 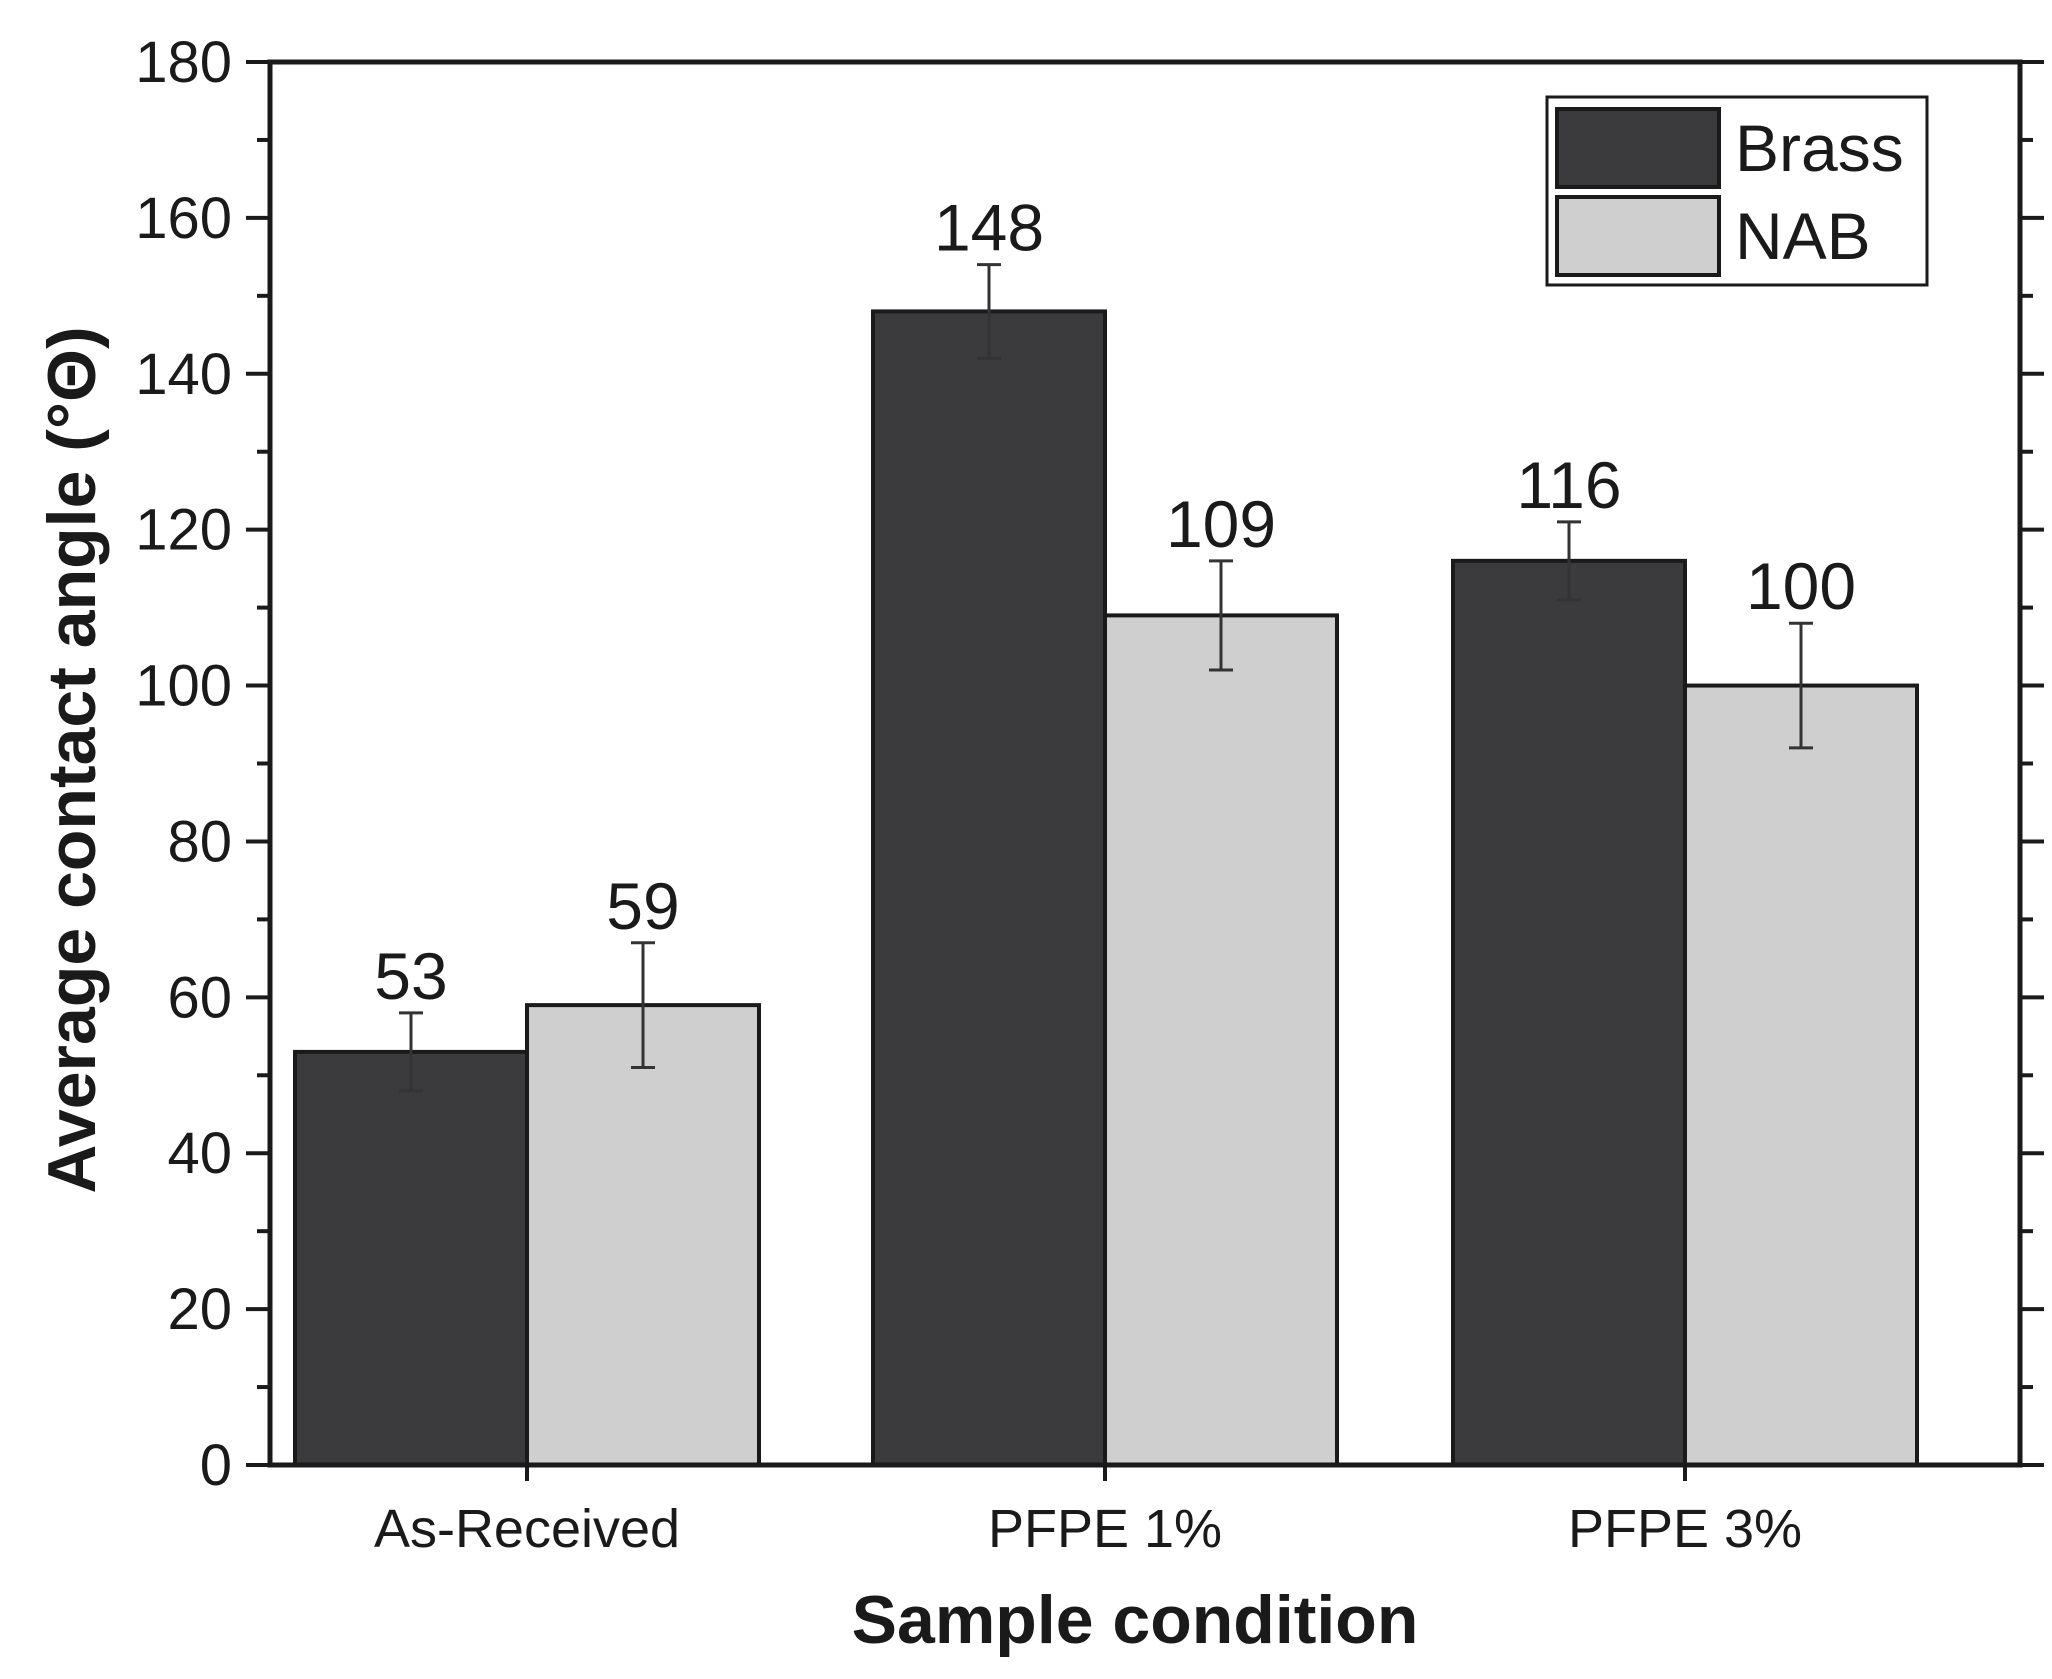 What do you see at coordinates (1105, 1529) in the screenshot?
I see `x-tick-label-2: PFPE 1%` at bounding box center [1105, 1529].